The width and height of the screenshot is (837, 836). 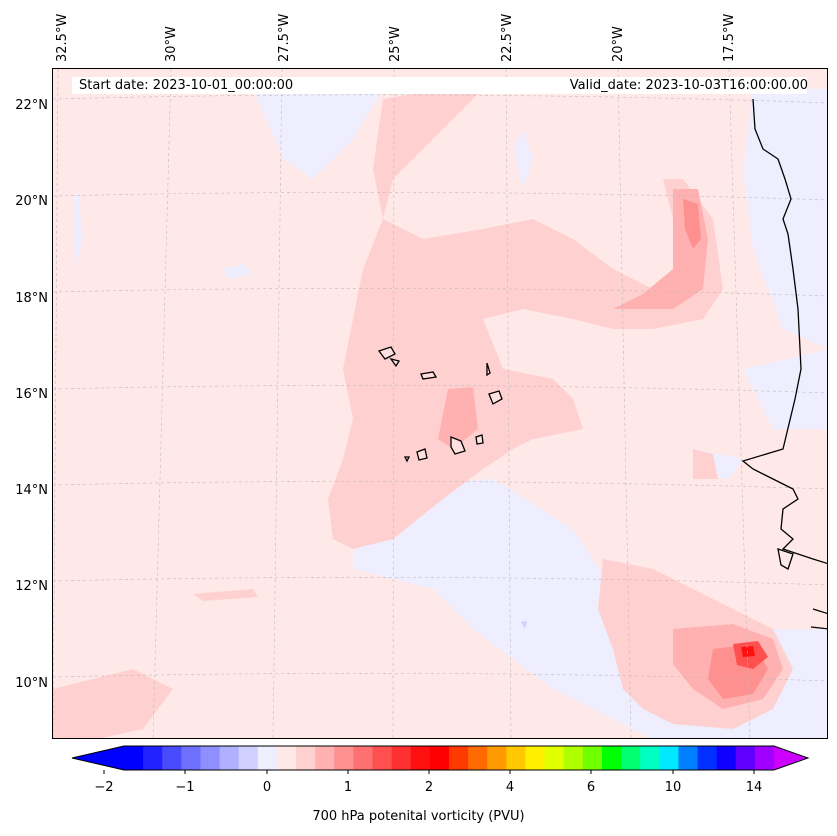 I want to click on valid-date-text: Valid_date: 2023-10-03T16:00:00.00, so click(x=688, y=85).